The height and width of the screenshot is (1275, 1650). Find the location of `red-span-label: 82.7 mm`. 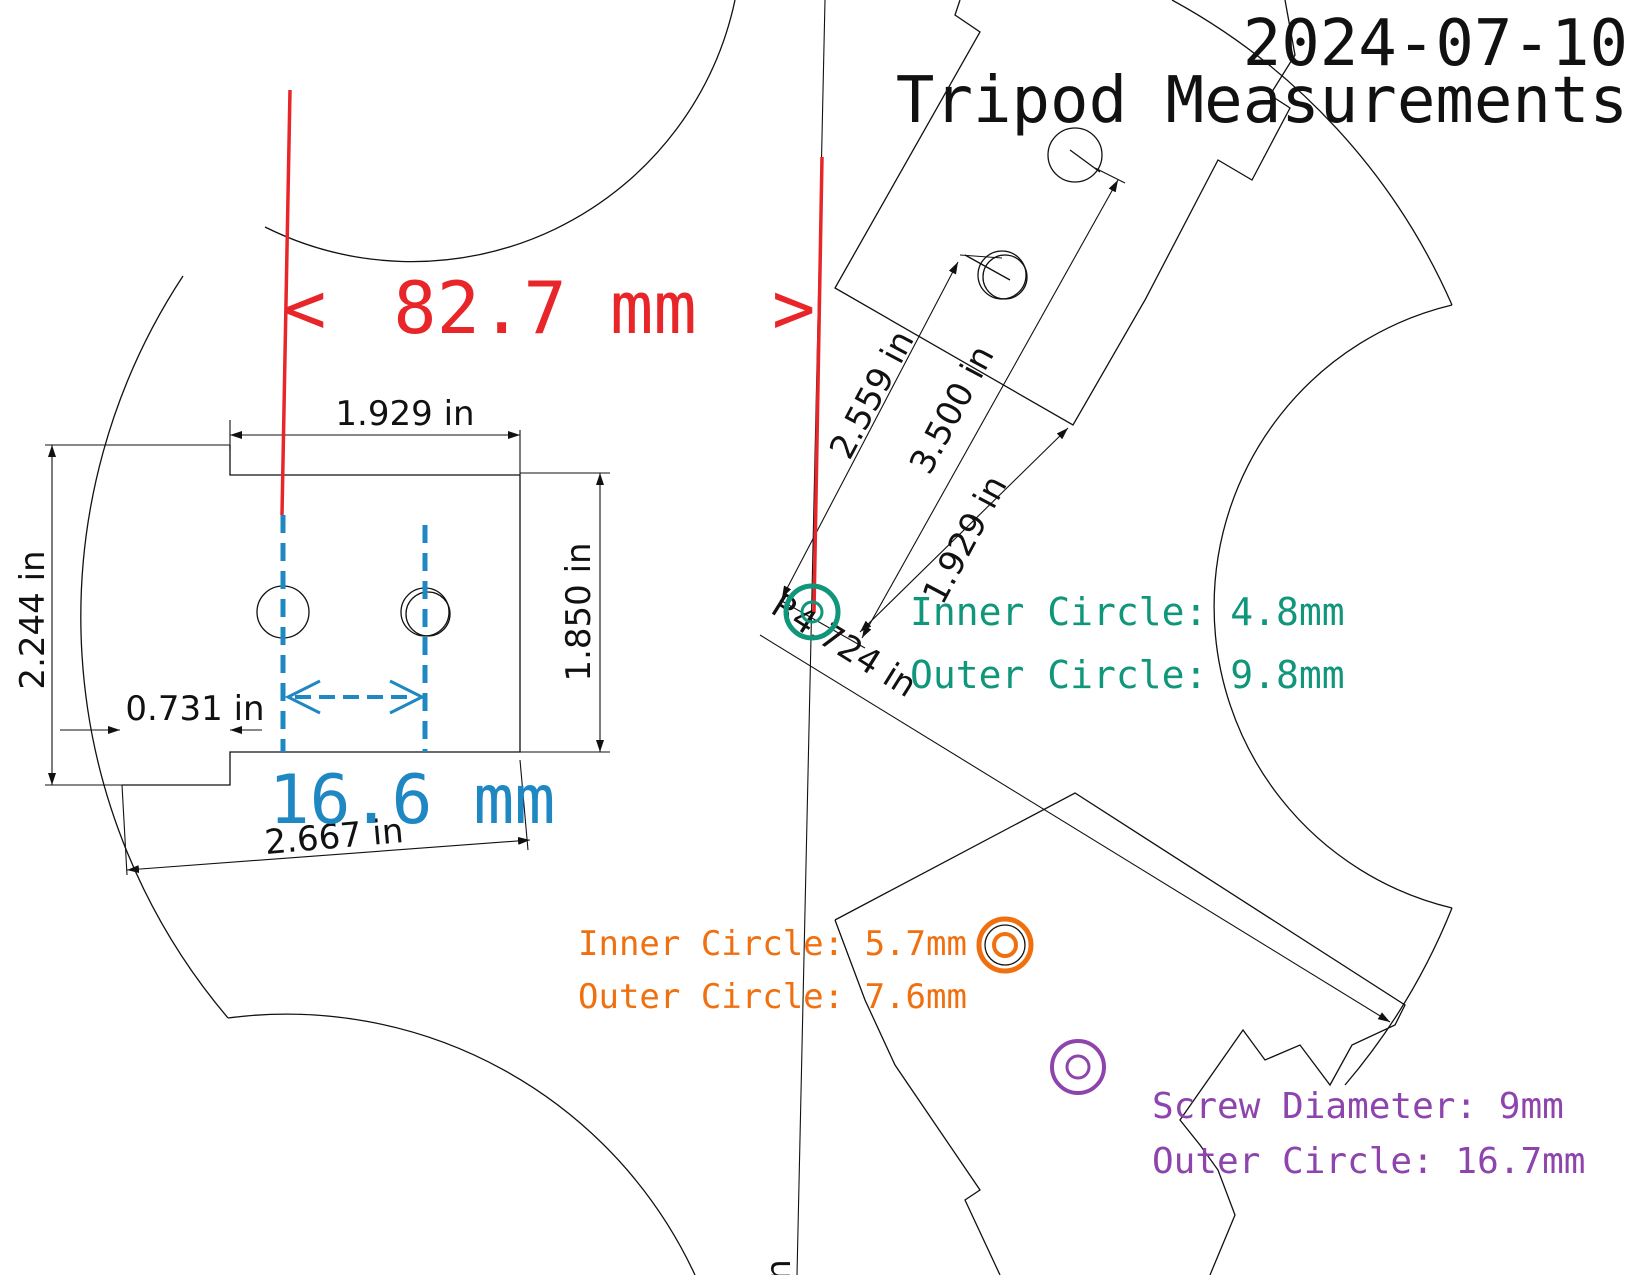

red-span-label: 82.7 mm is located at coordinates (544, 308).